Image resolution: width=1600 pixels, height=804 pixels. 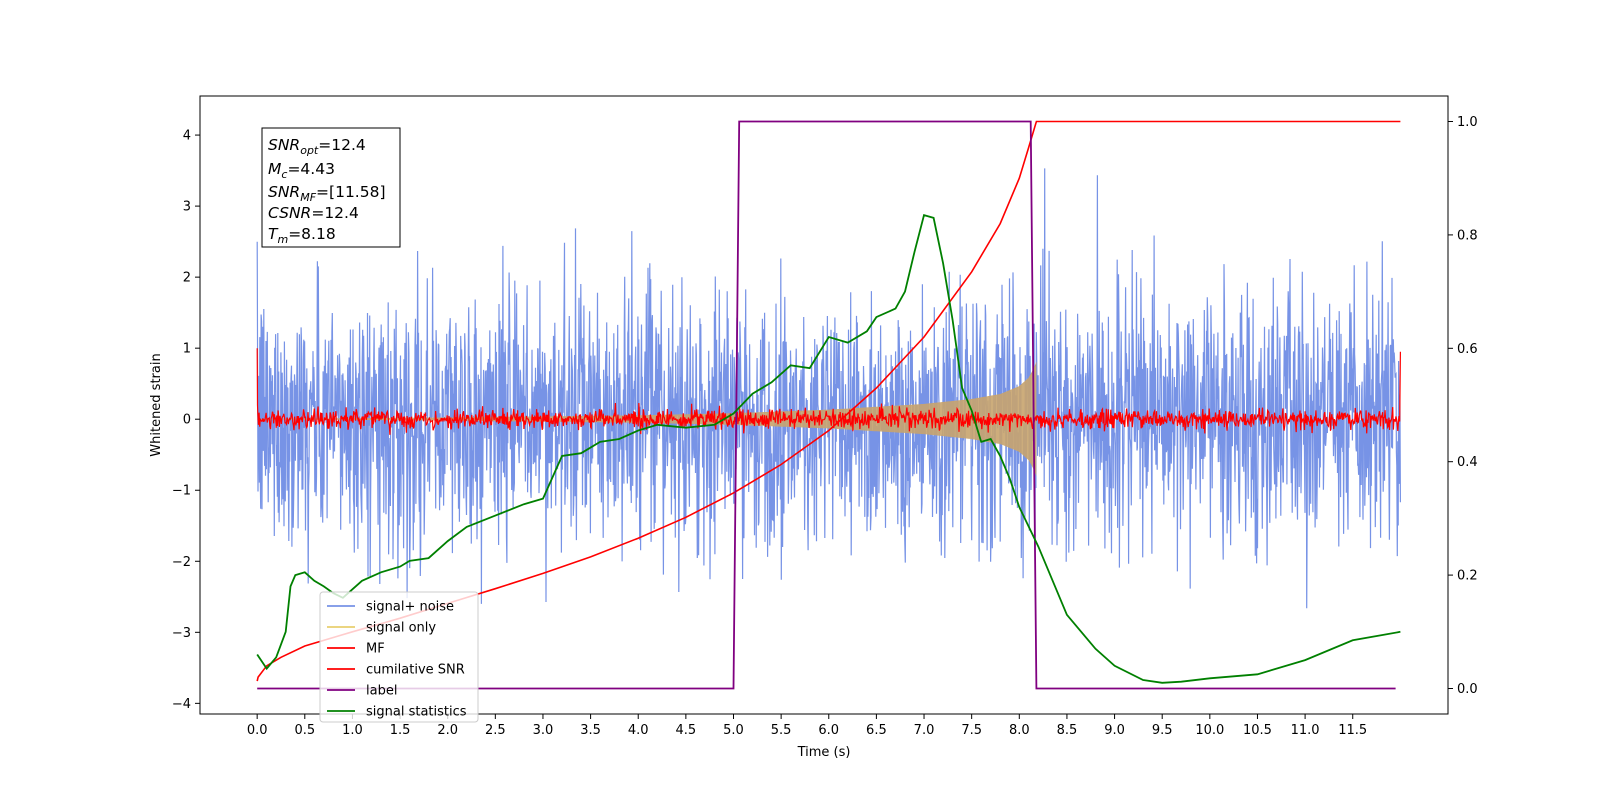 I want to click on annotation-mc: Mc=4.43, so click(x=301, y=170).